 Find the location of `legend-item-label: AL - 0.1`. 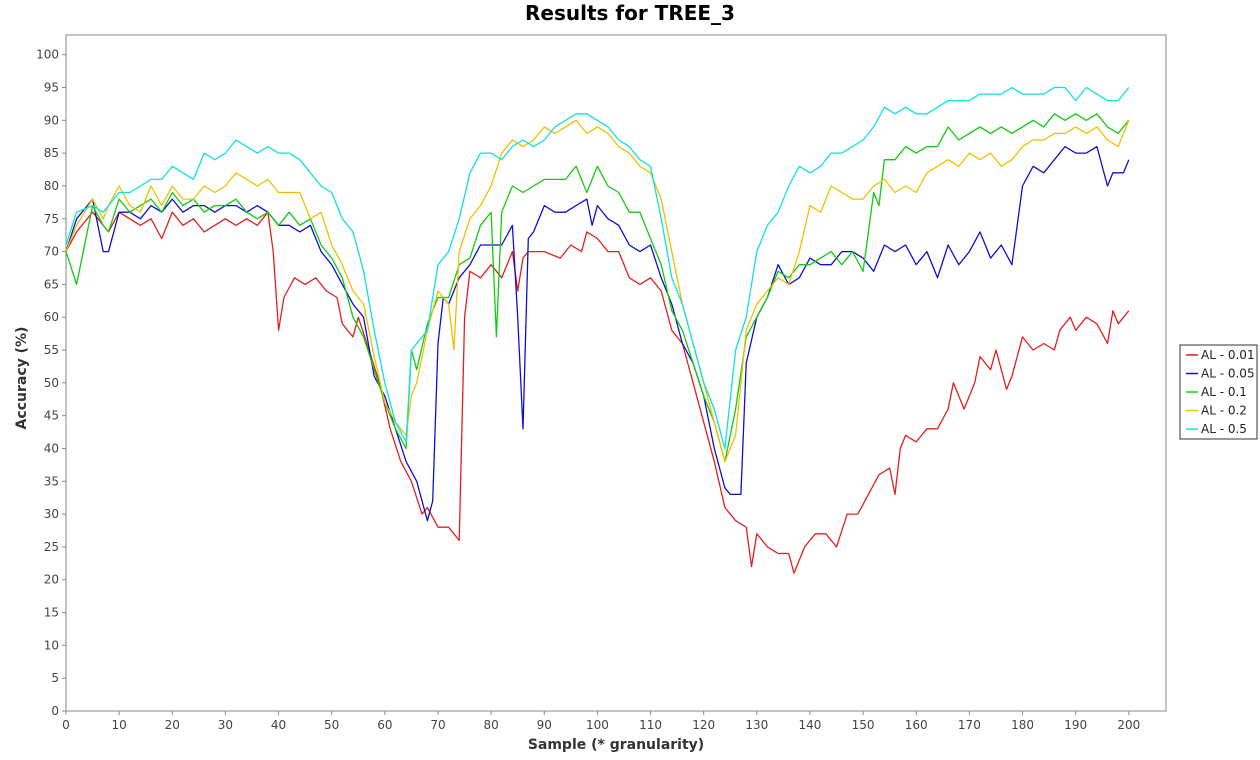

legend-item-label: AL - 0.1 is located at coordinates (1224, 392).